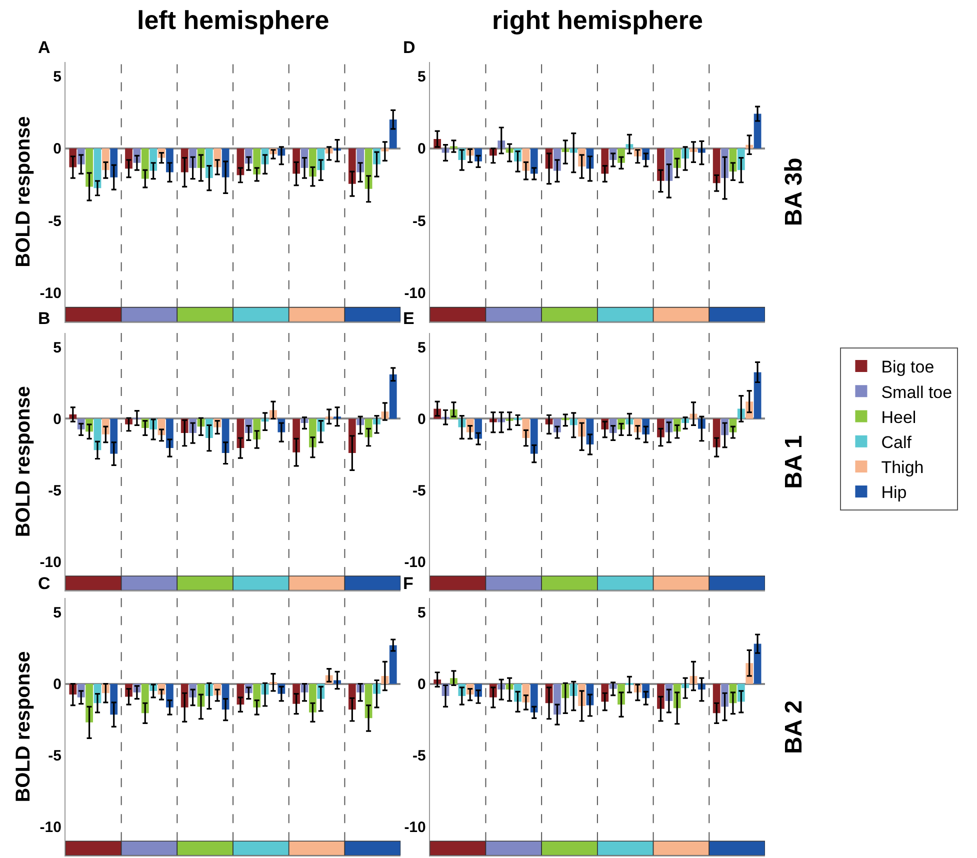 This screenshot has height=858, width=977. What do you see at coordinates (44, 318) in the screenshot?
I see `text: B` at bounding box center [44, 318].